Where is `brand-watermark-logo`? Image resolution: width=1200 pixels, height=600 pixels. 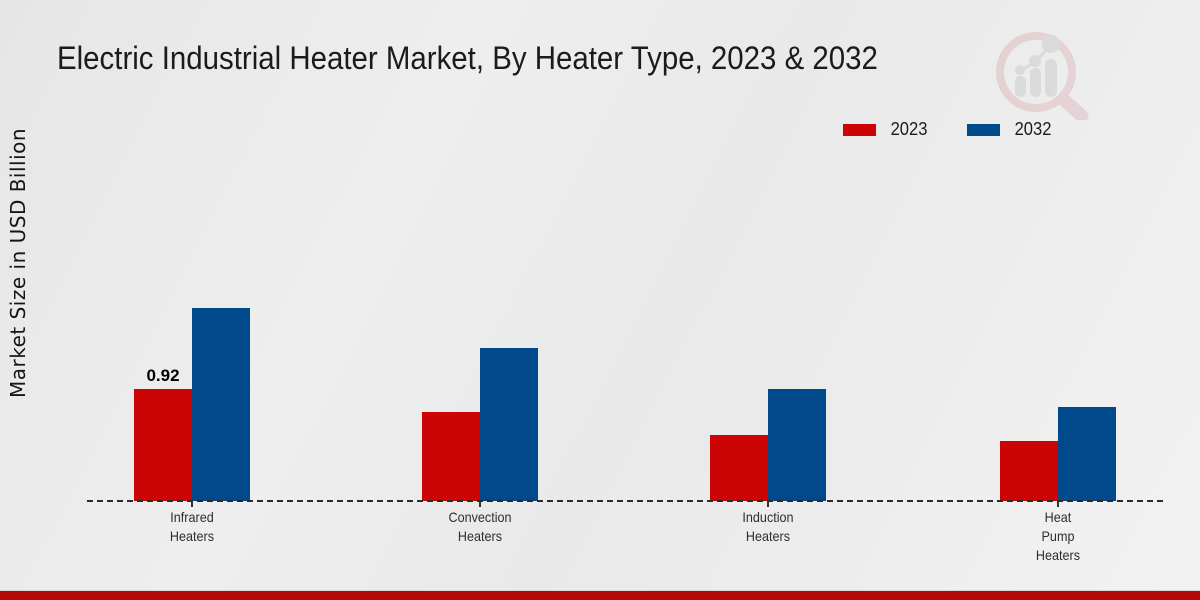 brand-watermark-logo is located at coordinates (1042, 76).